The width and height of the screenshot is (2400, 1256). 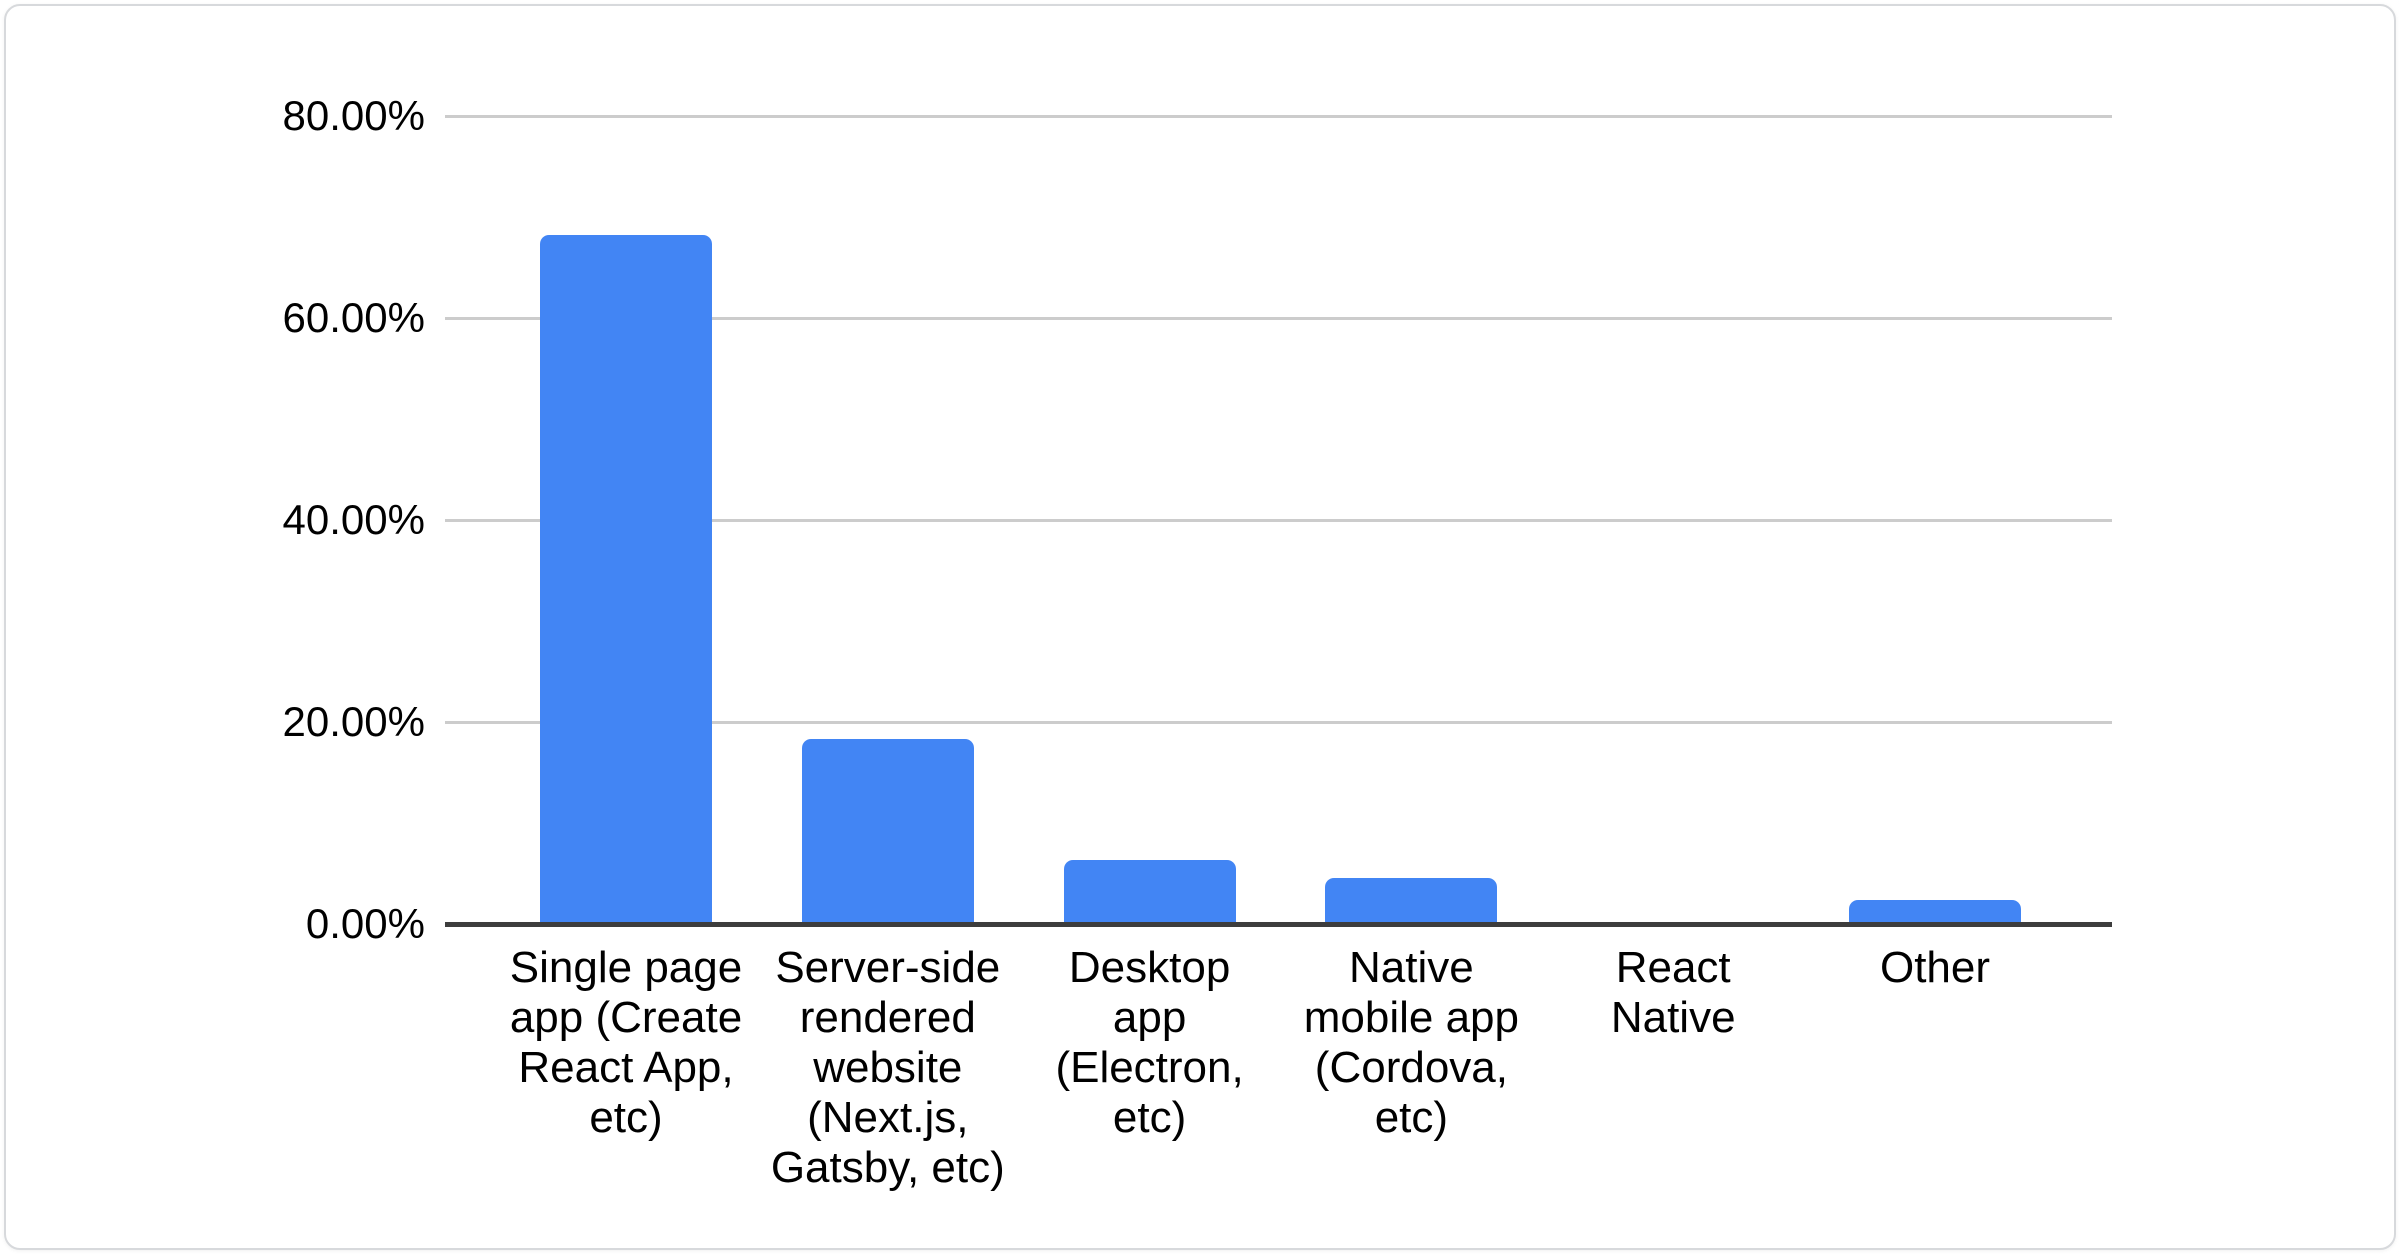 What do you see at coordinates (353, 317) in the screenshot?
I see `y-axis-tick-label: 60.00%` at bounding box center [353, 317].